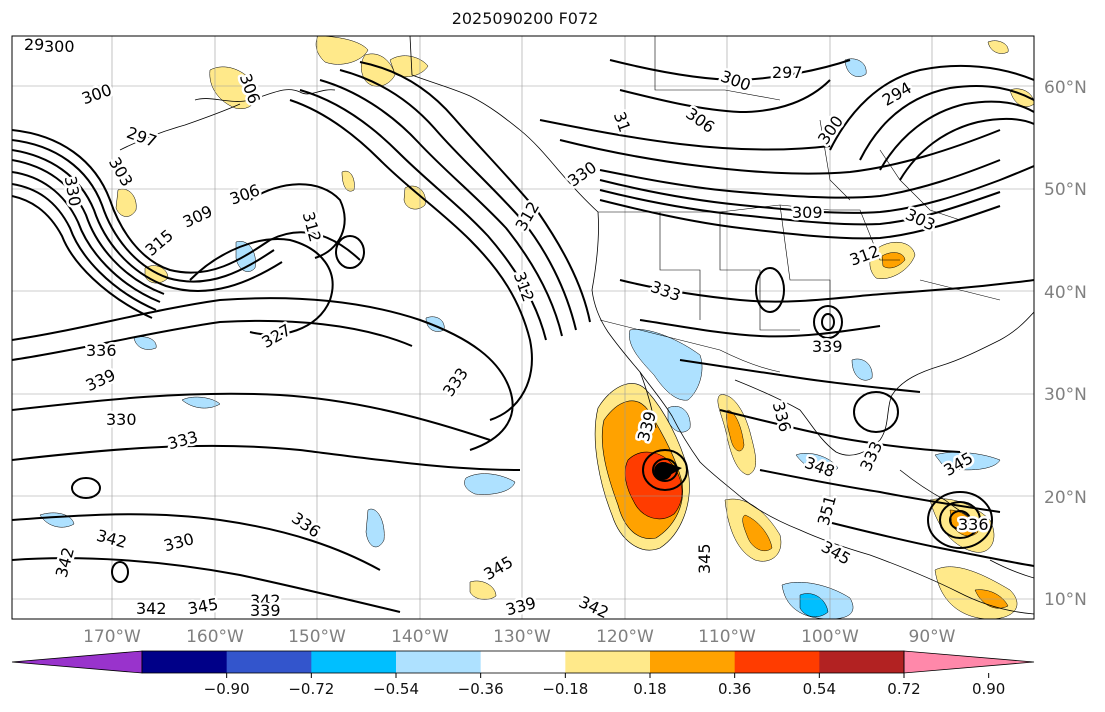 The image size is (1105, 712). What do you see at coordinates (1065, 293) in the screenshot?
I see `lat-label: 40°N` at bounding box center [1065, 293].